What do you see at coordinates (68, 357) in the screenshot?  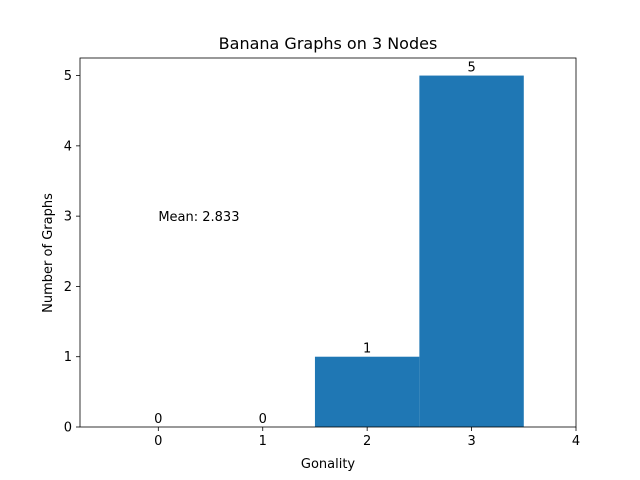 I see `y-tick-label-1: 1` at bounding box center [68, 357].